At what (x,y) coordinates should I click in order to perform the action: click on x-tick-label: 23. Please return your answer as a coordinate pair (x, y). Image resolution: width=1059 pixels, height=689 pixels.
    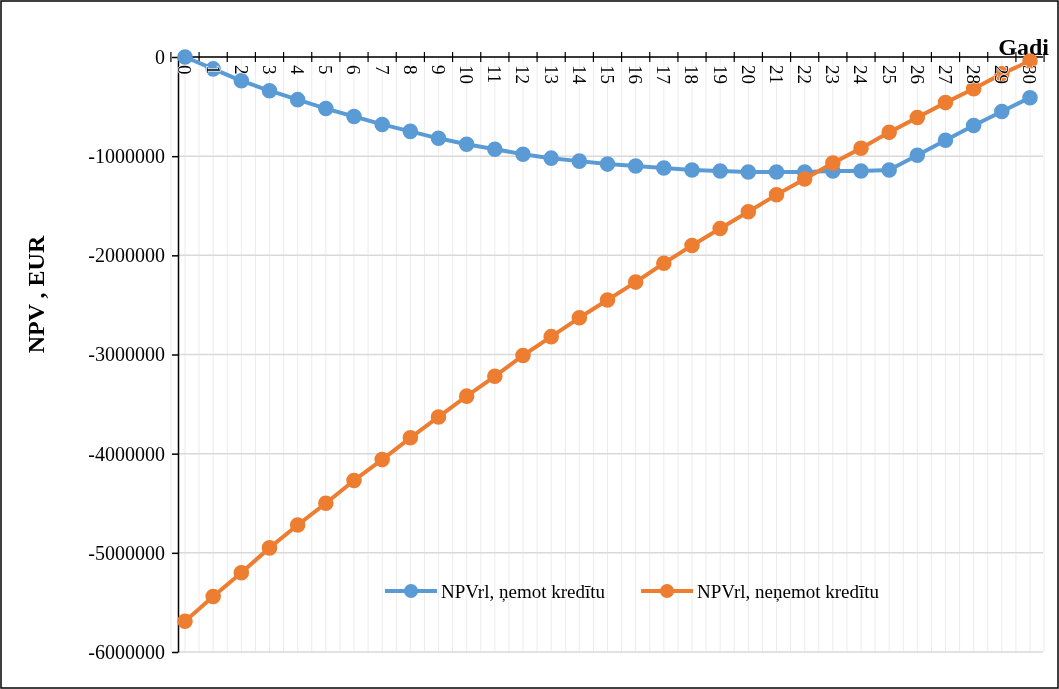
    Looking at the image, I should click on (833, 74).